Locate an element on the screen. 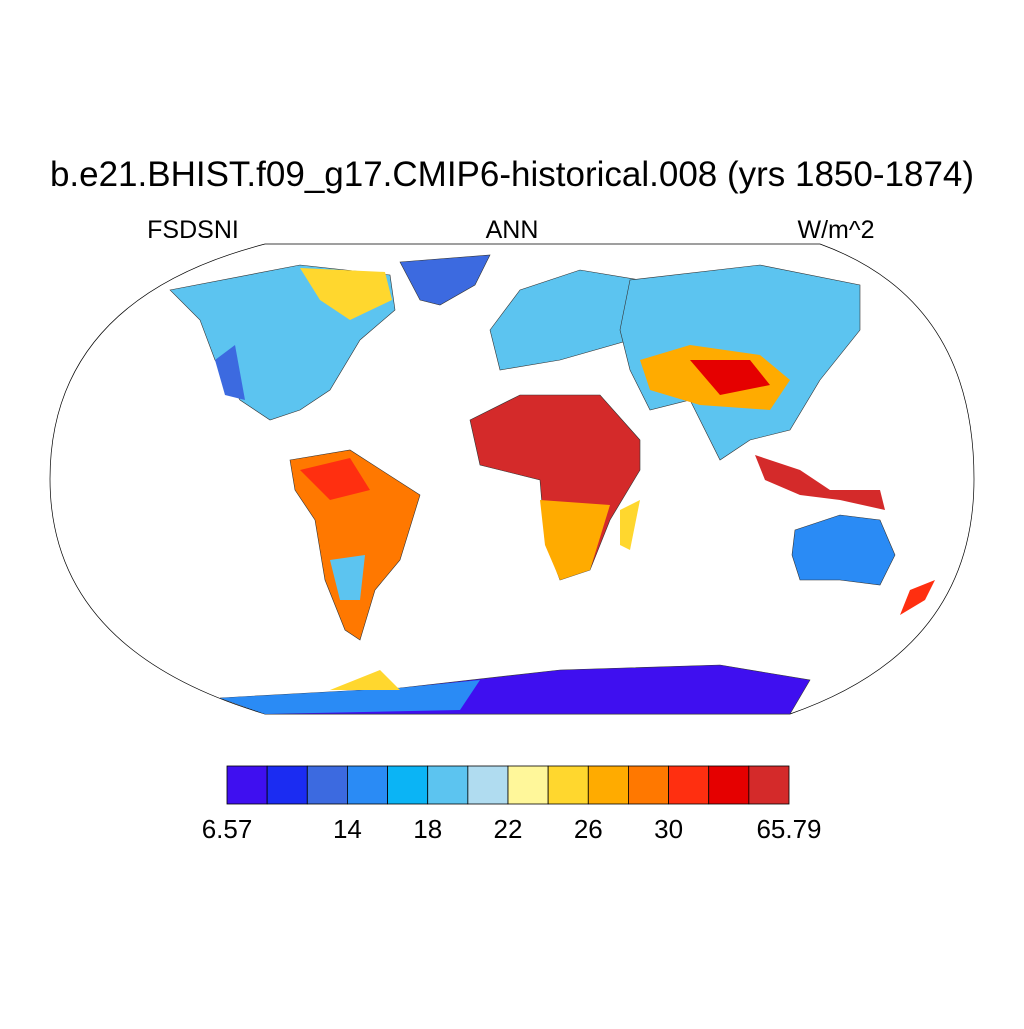  colorbar-label: 22 is located at coordinates (508, 829).